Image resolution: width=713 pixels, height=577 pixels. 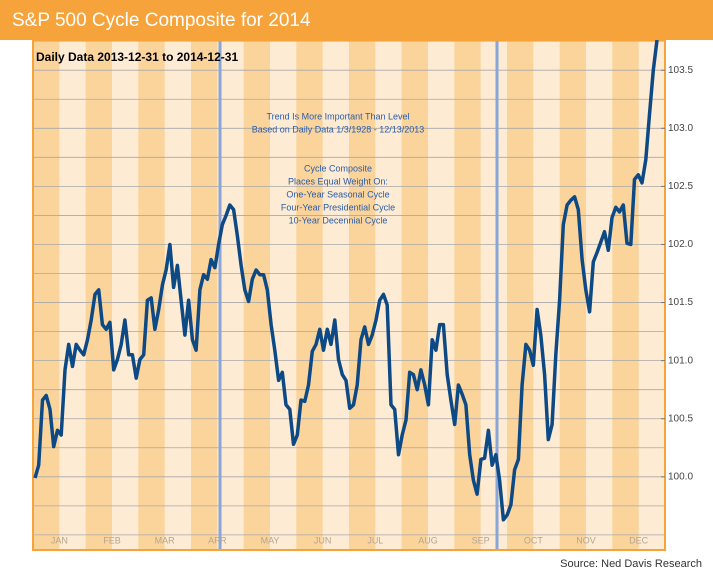 What do you see at coordinates (217, 540) in the screenshot?
I see `x-tick-label: APR` at bounding box center [217, 540].